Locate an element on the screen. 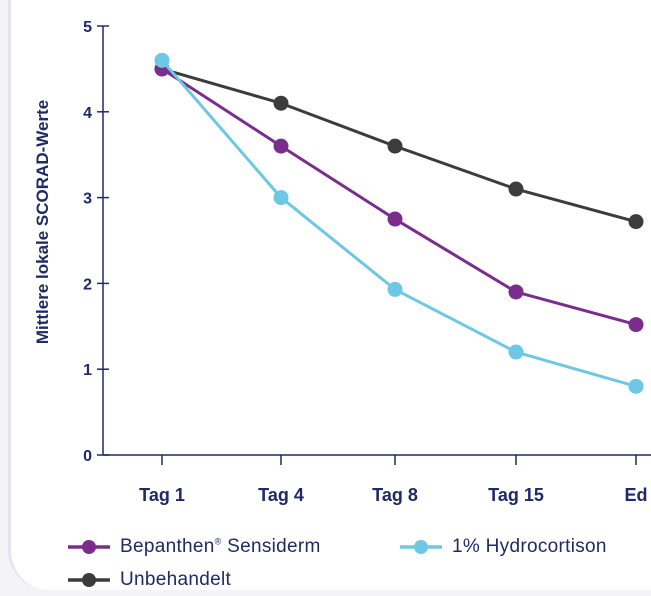 The width and height of the screenshot is (651, 596). y-axis-title: Mittlere lokale SCORAD-Werte is located at coordinates (42, 222).